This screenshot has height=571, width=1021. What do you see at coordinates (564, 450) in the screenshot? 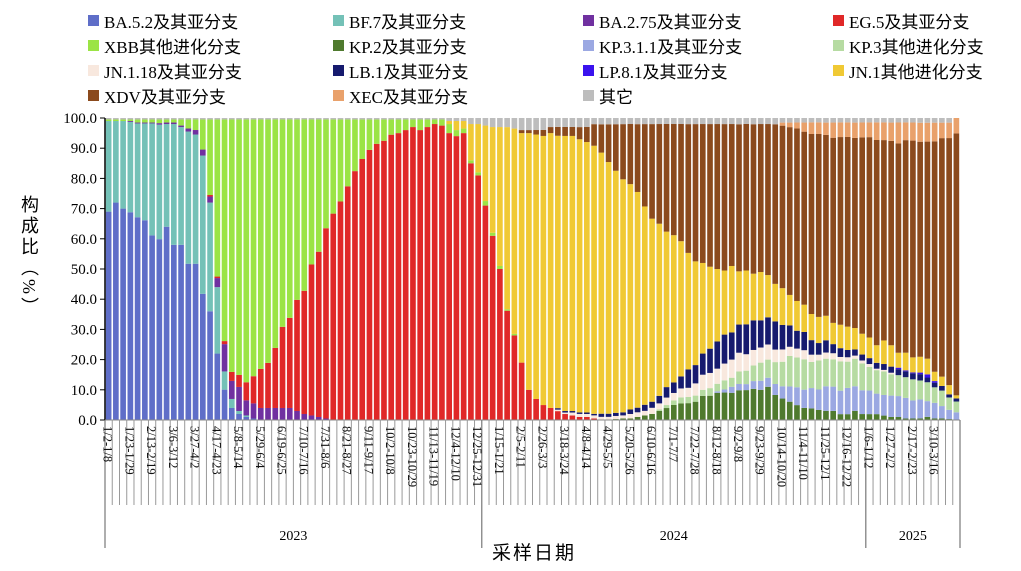
I see `x-tick-label: 3/18-3/24` at bounding box center [564, 450].